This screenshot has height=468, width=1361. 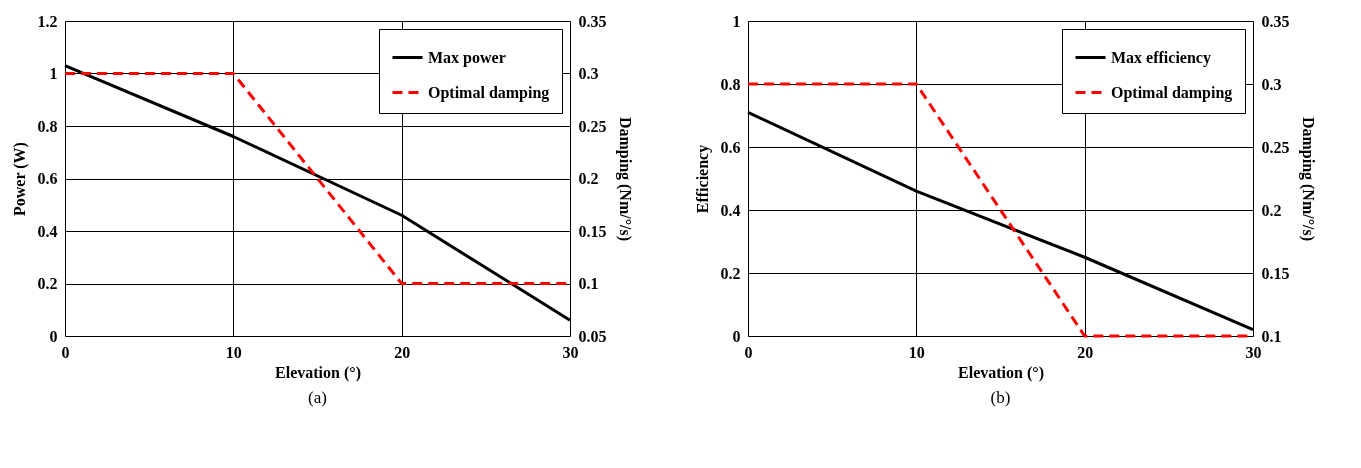 What do you see at coordinates (702, 179) in the screenshot?
I see `y-axis-title: Efficiency` at bounding box center [702, 179].